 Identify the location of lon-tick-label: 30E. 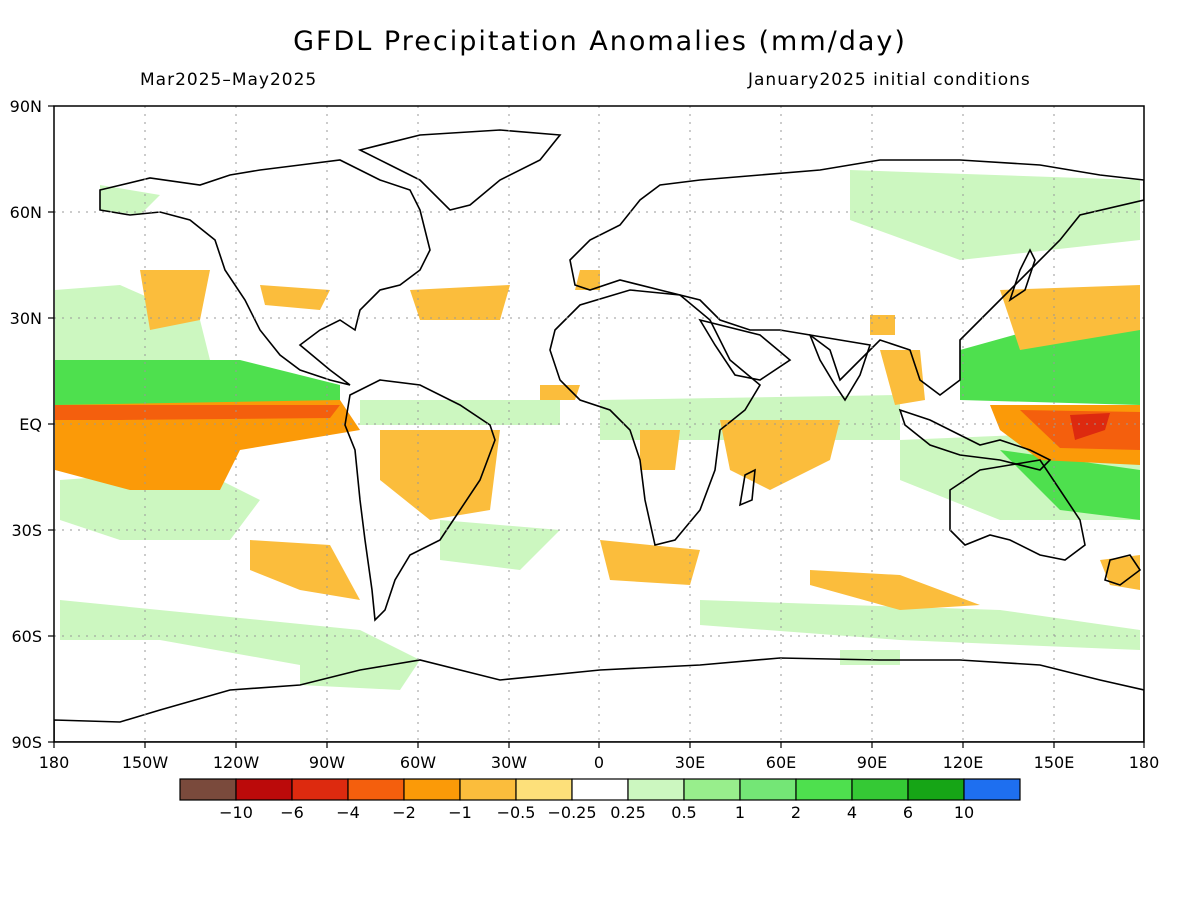
(690, 762).